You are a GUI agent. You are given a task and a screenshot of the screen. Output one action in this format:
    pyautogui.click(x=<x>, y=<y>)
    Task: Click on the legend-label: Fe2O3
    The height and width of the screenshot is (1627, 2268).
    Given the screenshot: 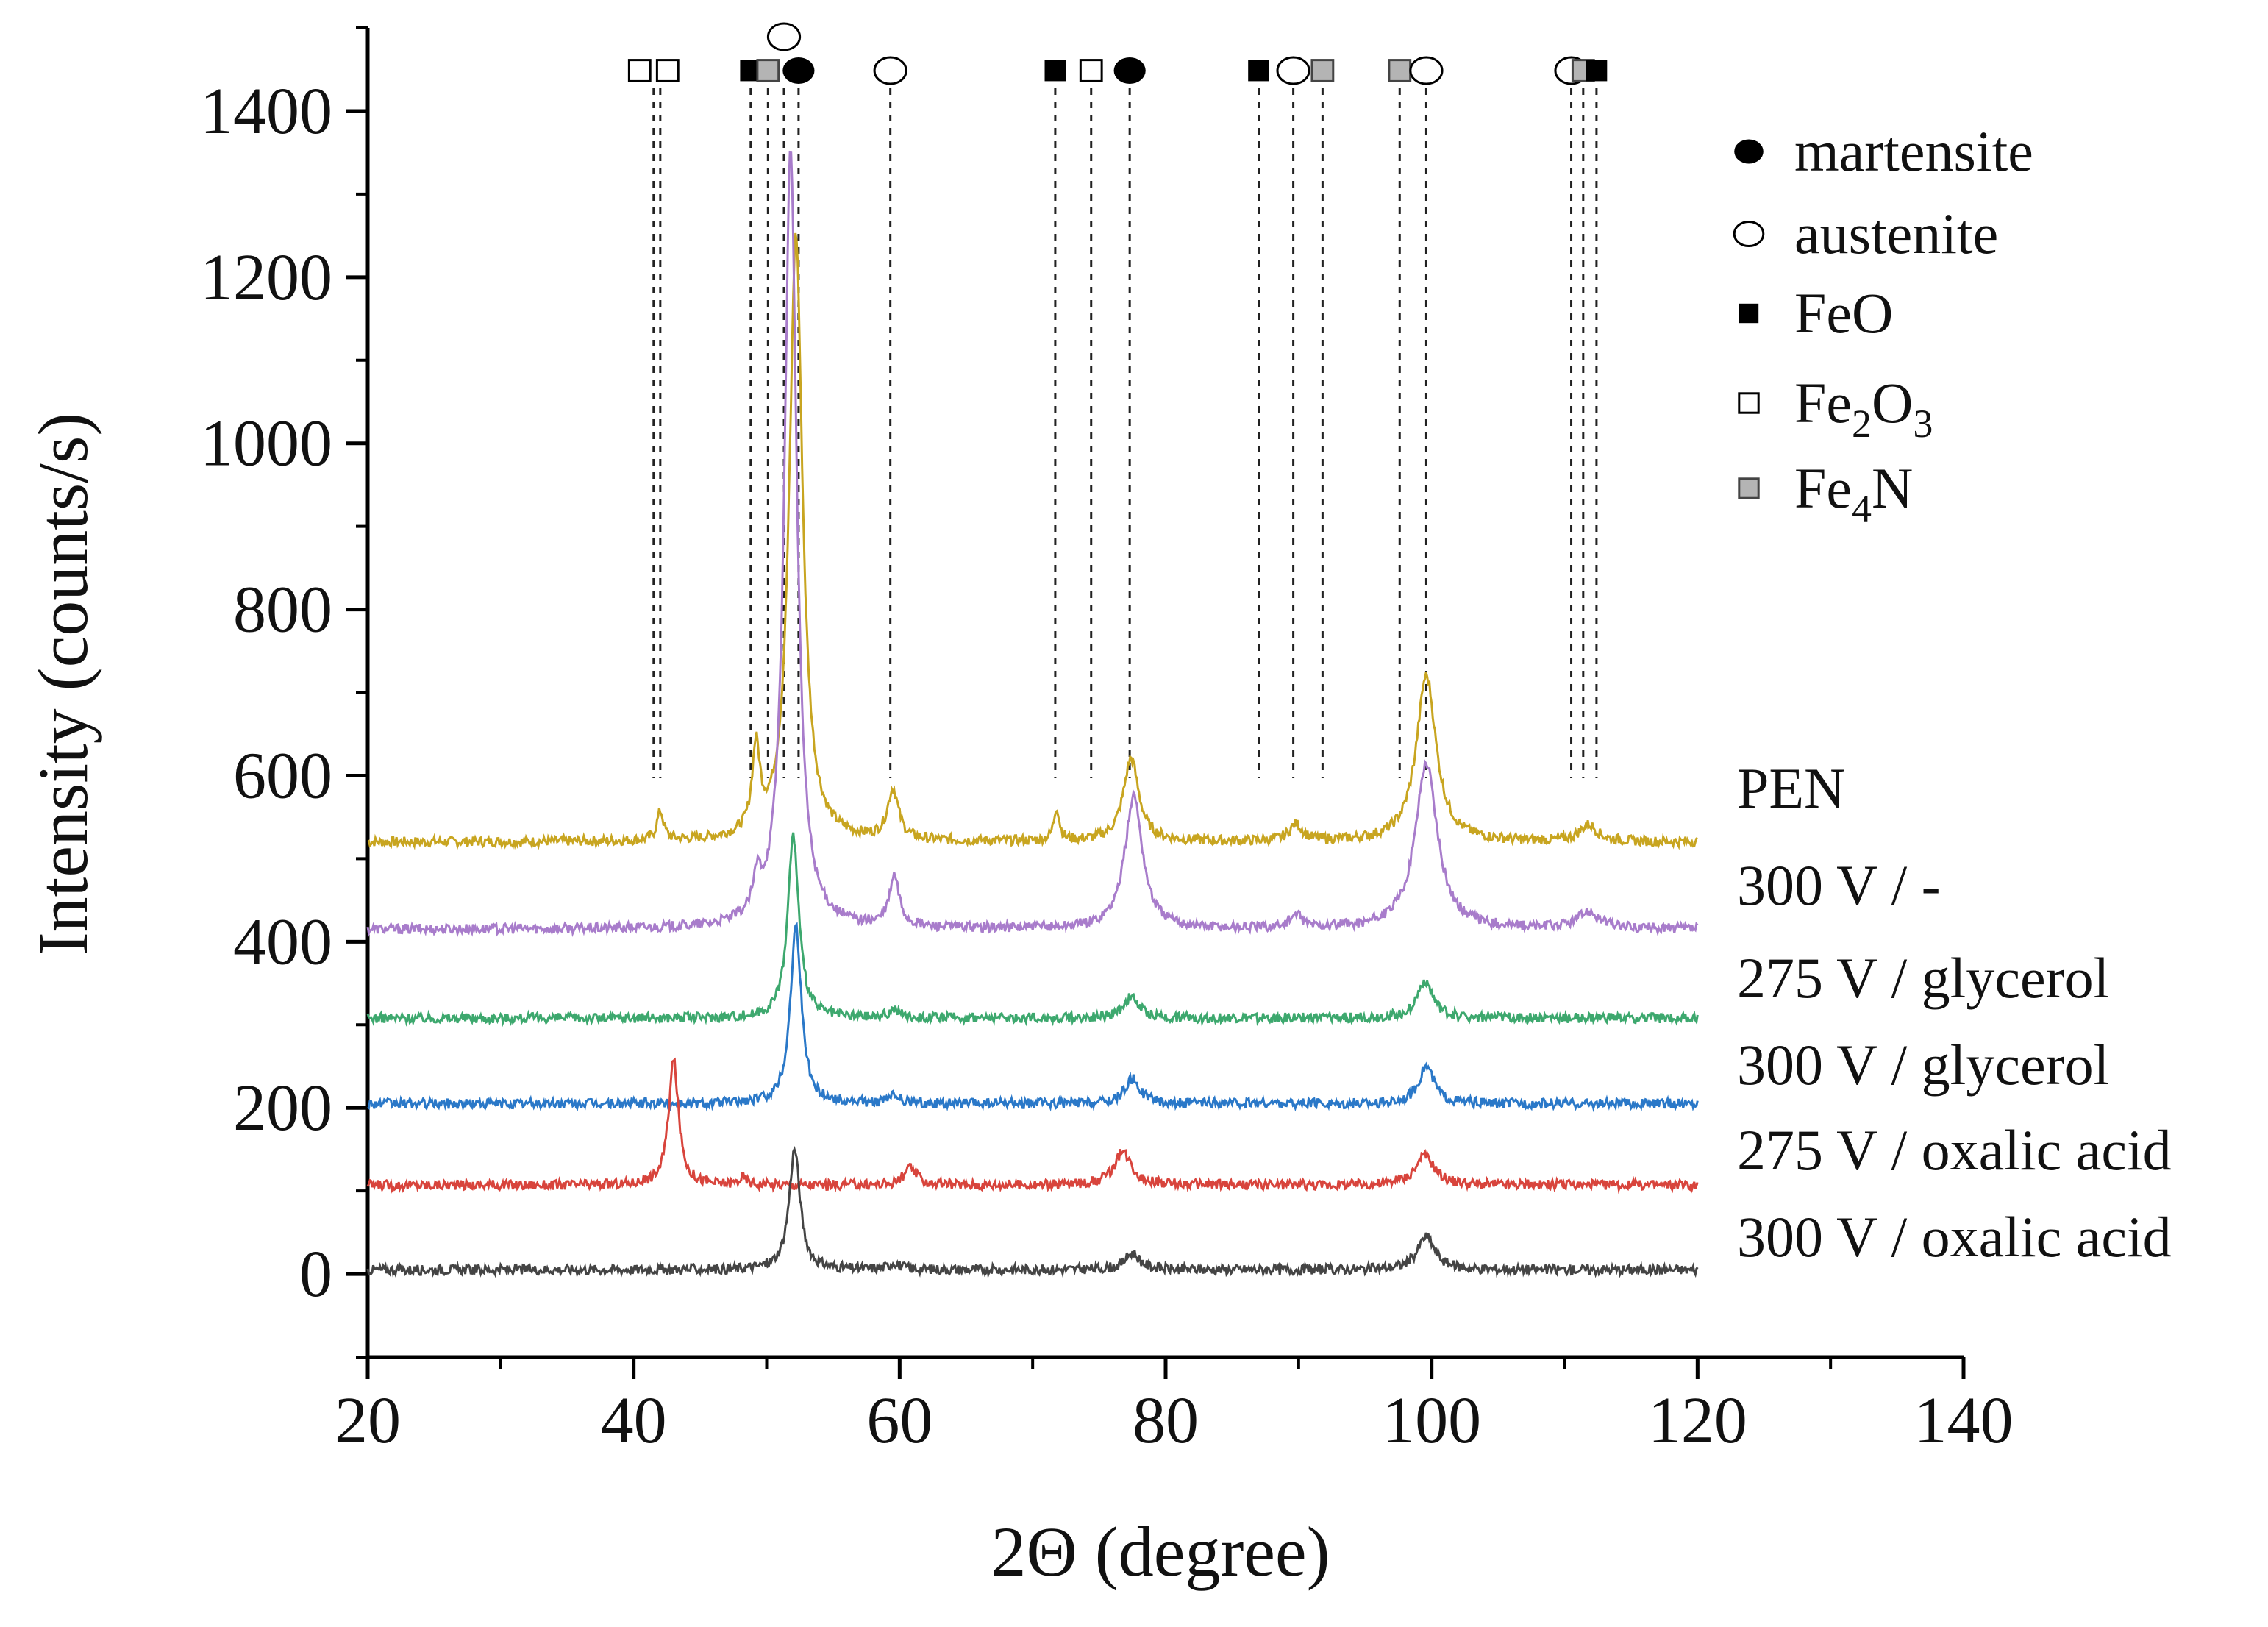 What is the action you would take?
    pyautogui.click(x=1864, y=408)
    